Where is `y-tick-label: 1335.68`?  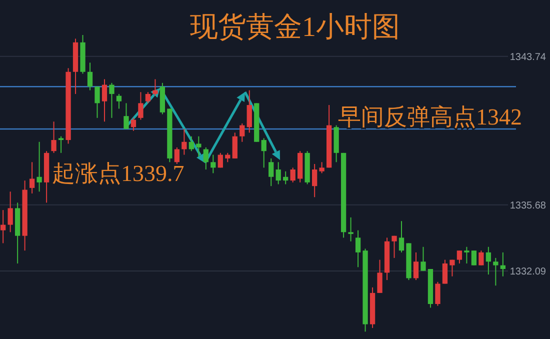 y-tick-label: 1335.68 is located at coordinates (528, 206).